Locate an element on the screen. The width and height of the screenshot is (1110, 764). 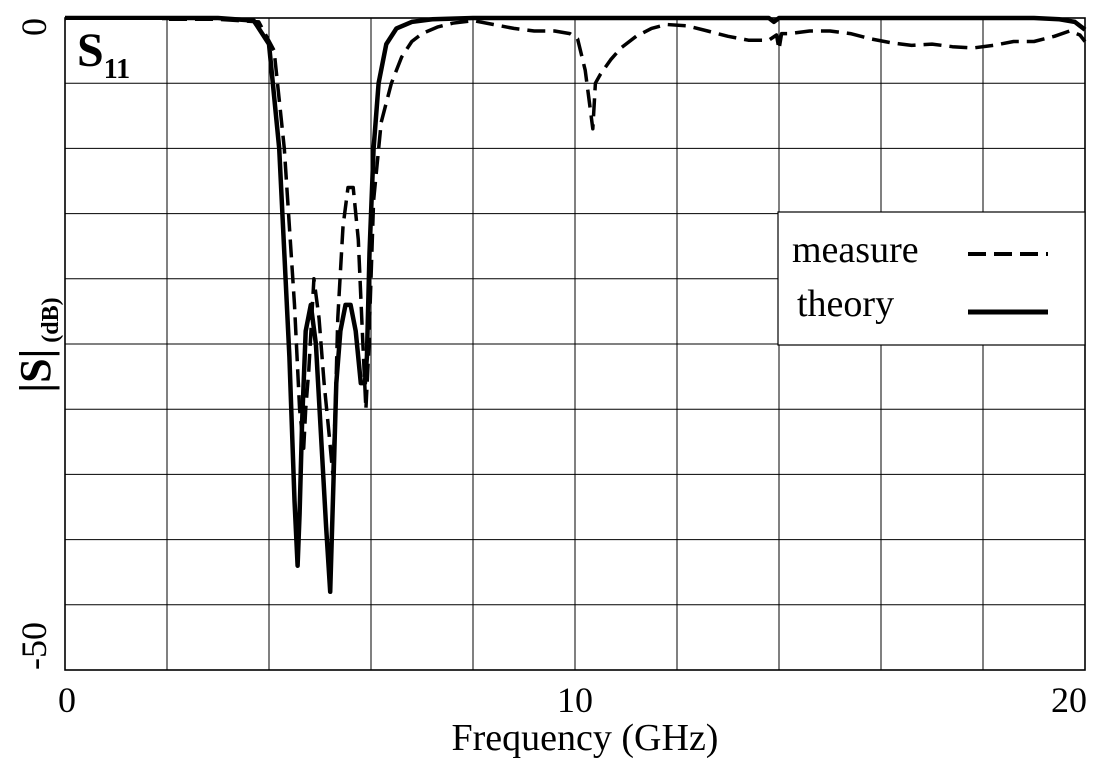
y-tick-labels: 0 -50 is located at coordinates (34, 344).